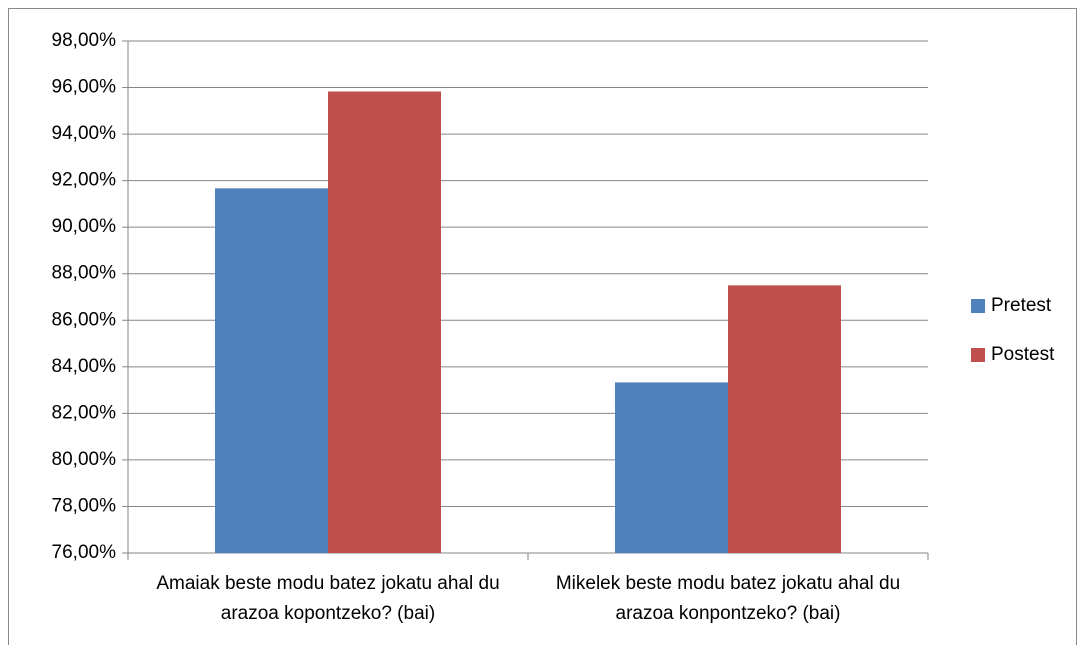 The width and height of the screenshot is (1086, 645). I want to click on y-tick-label: 82,00%, so click(84, 412).